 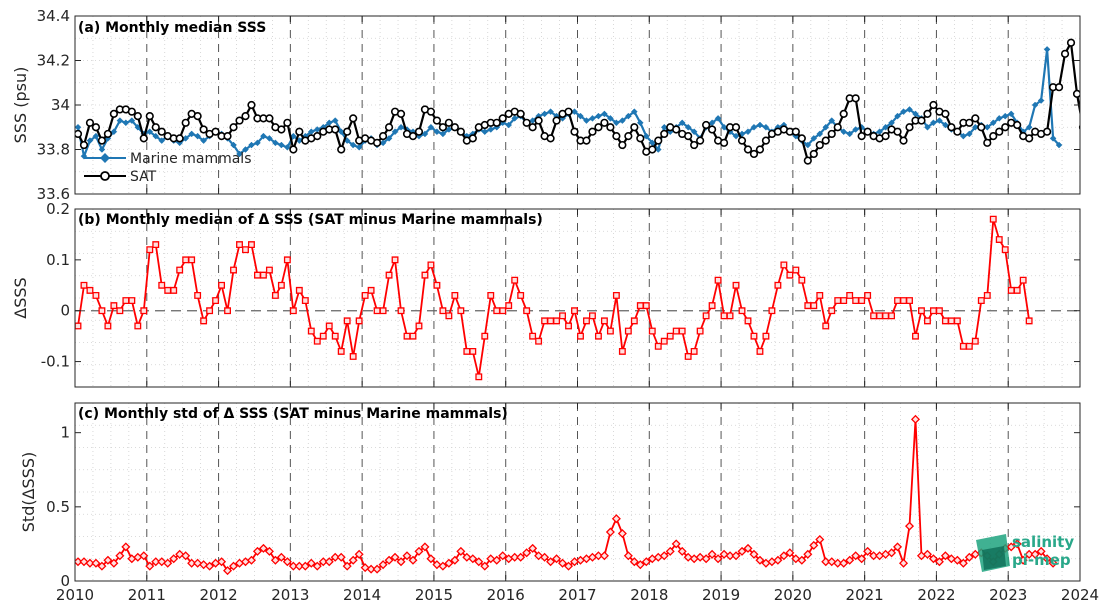 I want to click on y-tick-label: 34, so click(x=60, y=105).